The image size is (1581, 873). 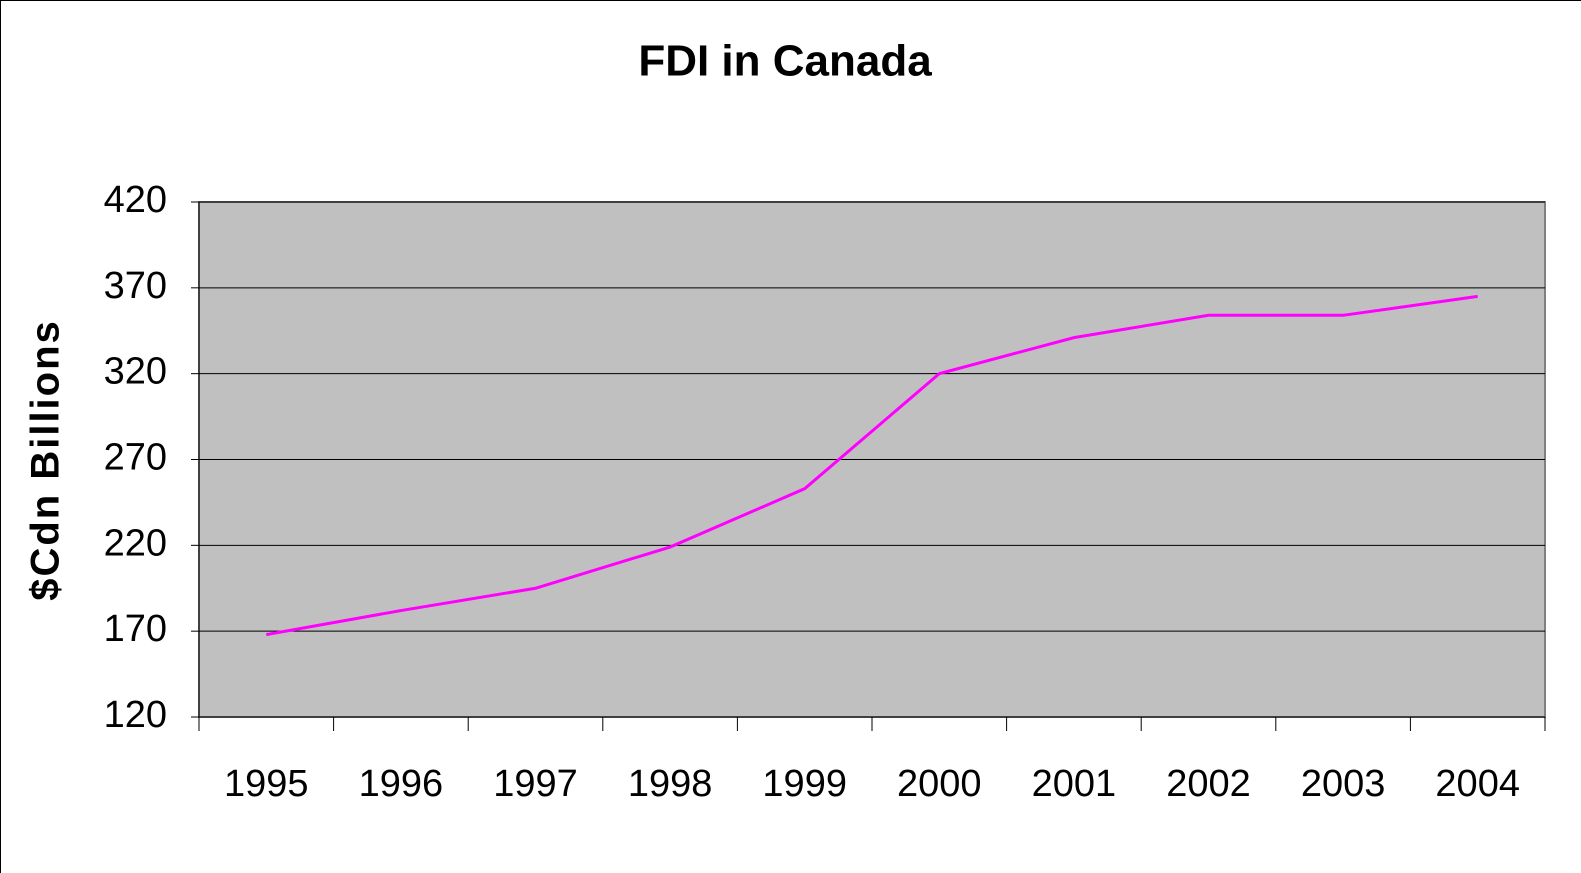 What do you see at coordinates (135, 629) in the screenshot?
I see `y-tick-label: 170` at bounding box center [135, 629].